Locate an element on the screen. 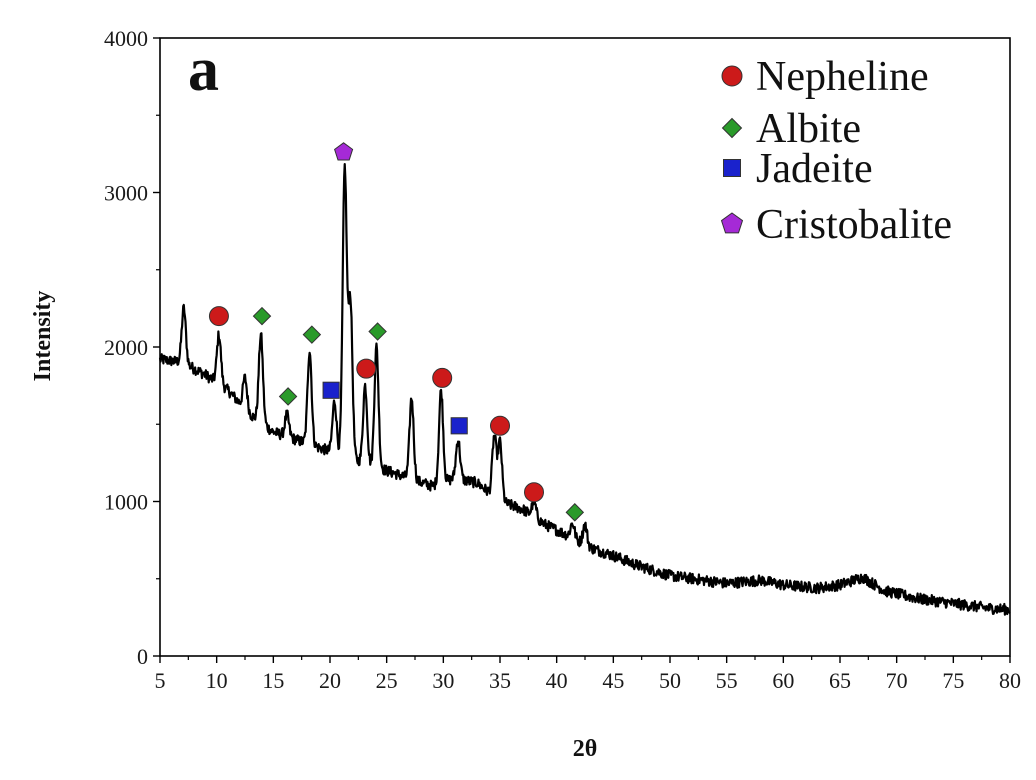 This screenshot has width=1036, height=780. x-tick-label: 75 is located at coordinates (953, 680).